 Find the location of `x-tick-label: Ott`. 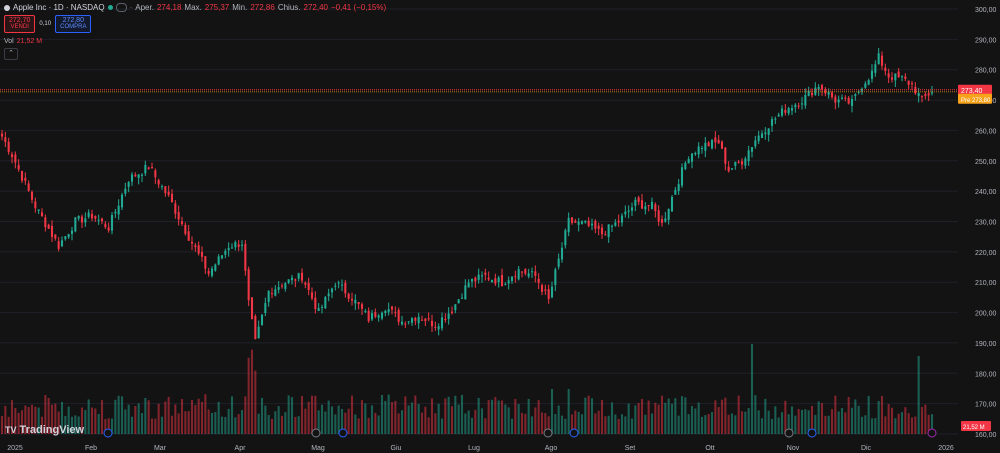

x-tick-label: Ott is located at coordinates (709, 448).